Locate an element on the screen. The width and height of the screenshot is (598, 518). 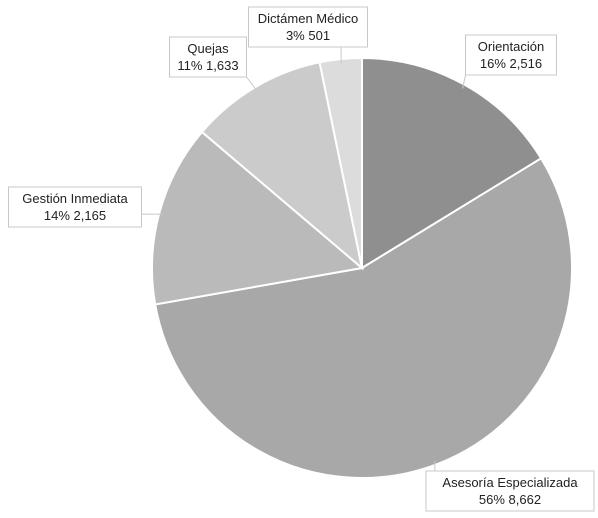
data-label-quejas: Quejas 11% 1,633 is located at coordinates (208, 57).